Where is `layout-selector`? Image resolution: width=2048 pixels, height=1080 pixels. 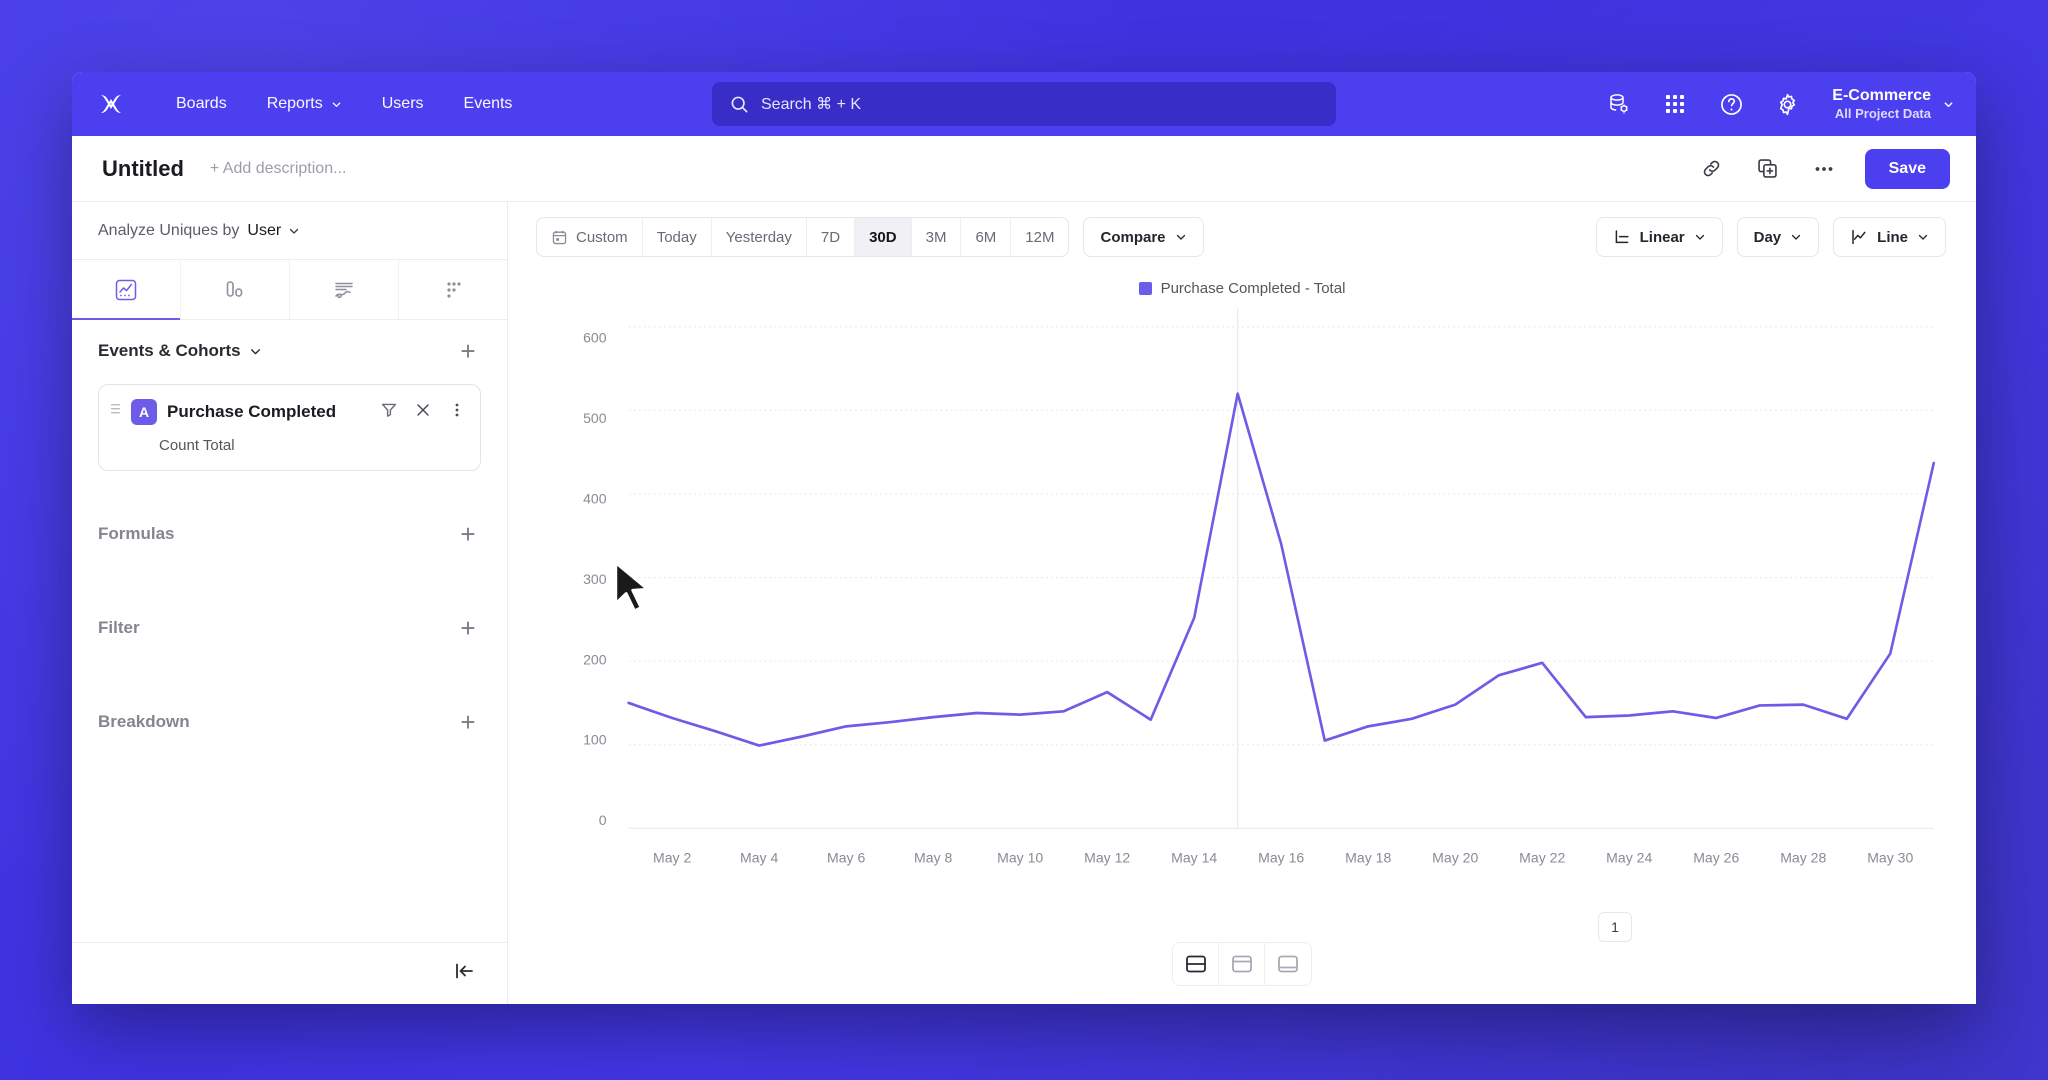
layout-selector is located at coordinates (1242, 964).